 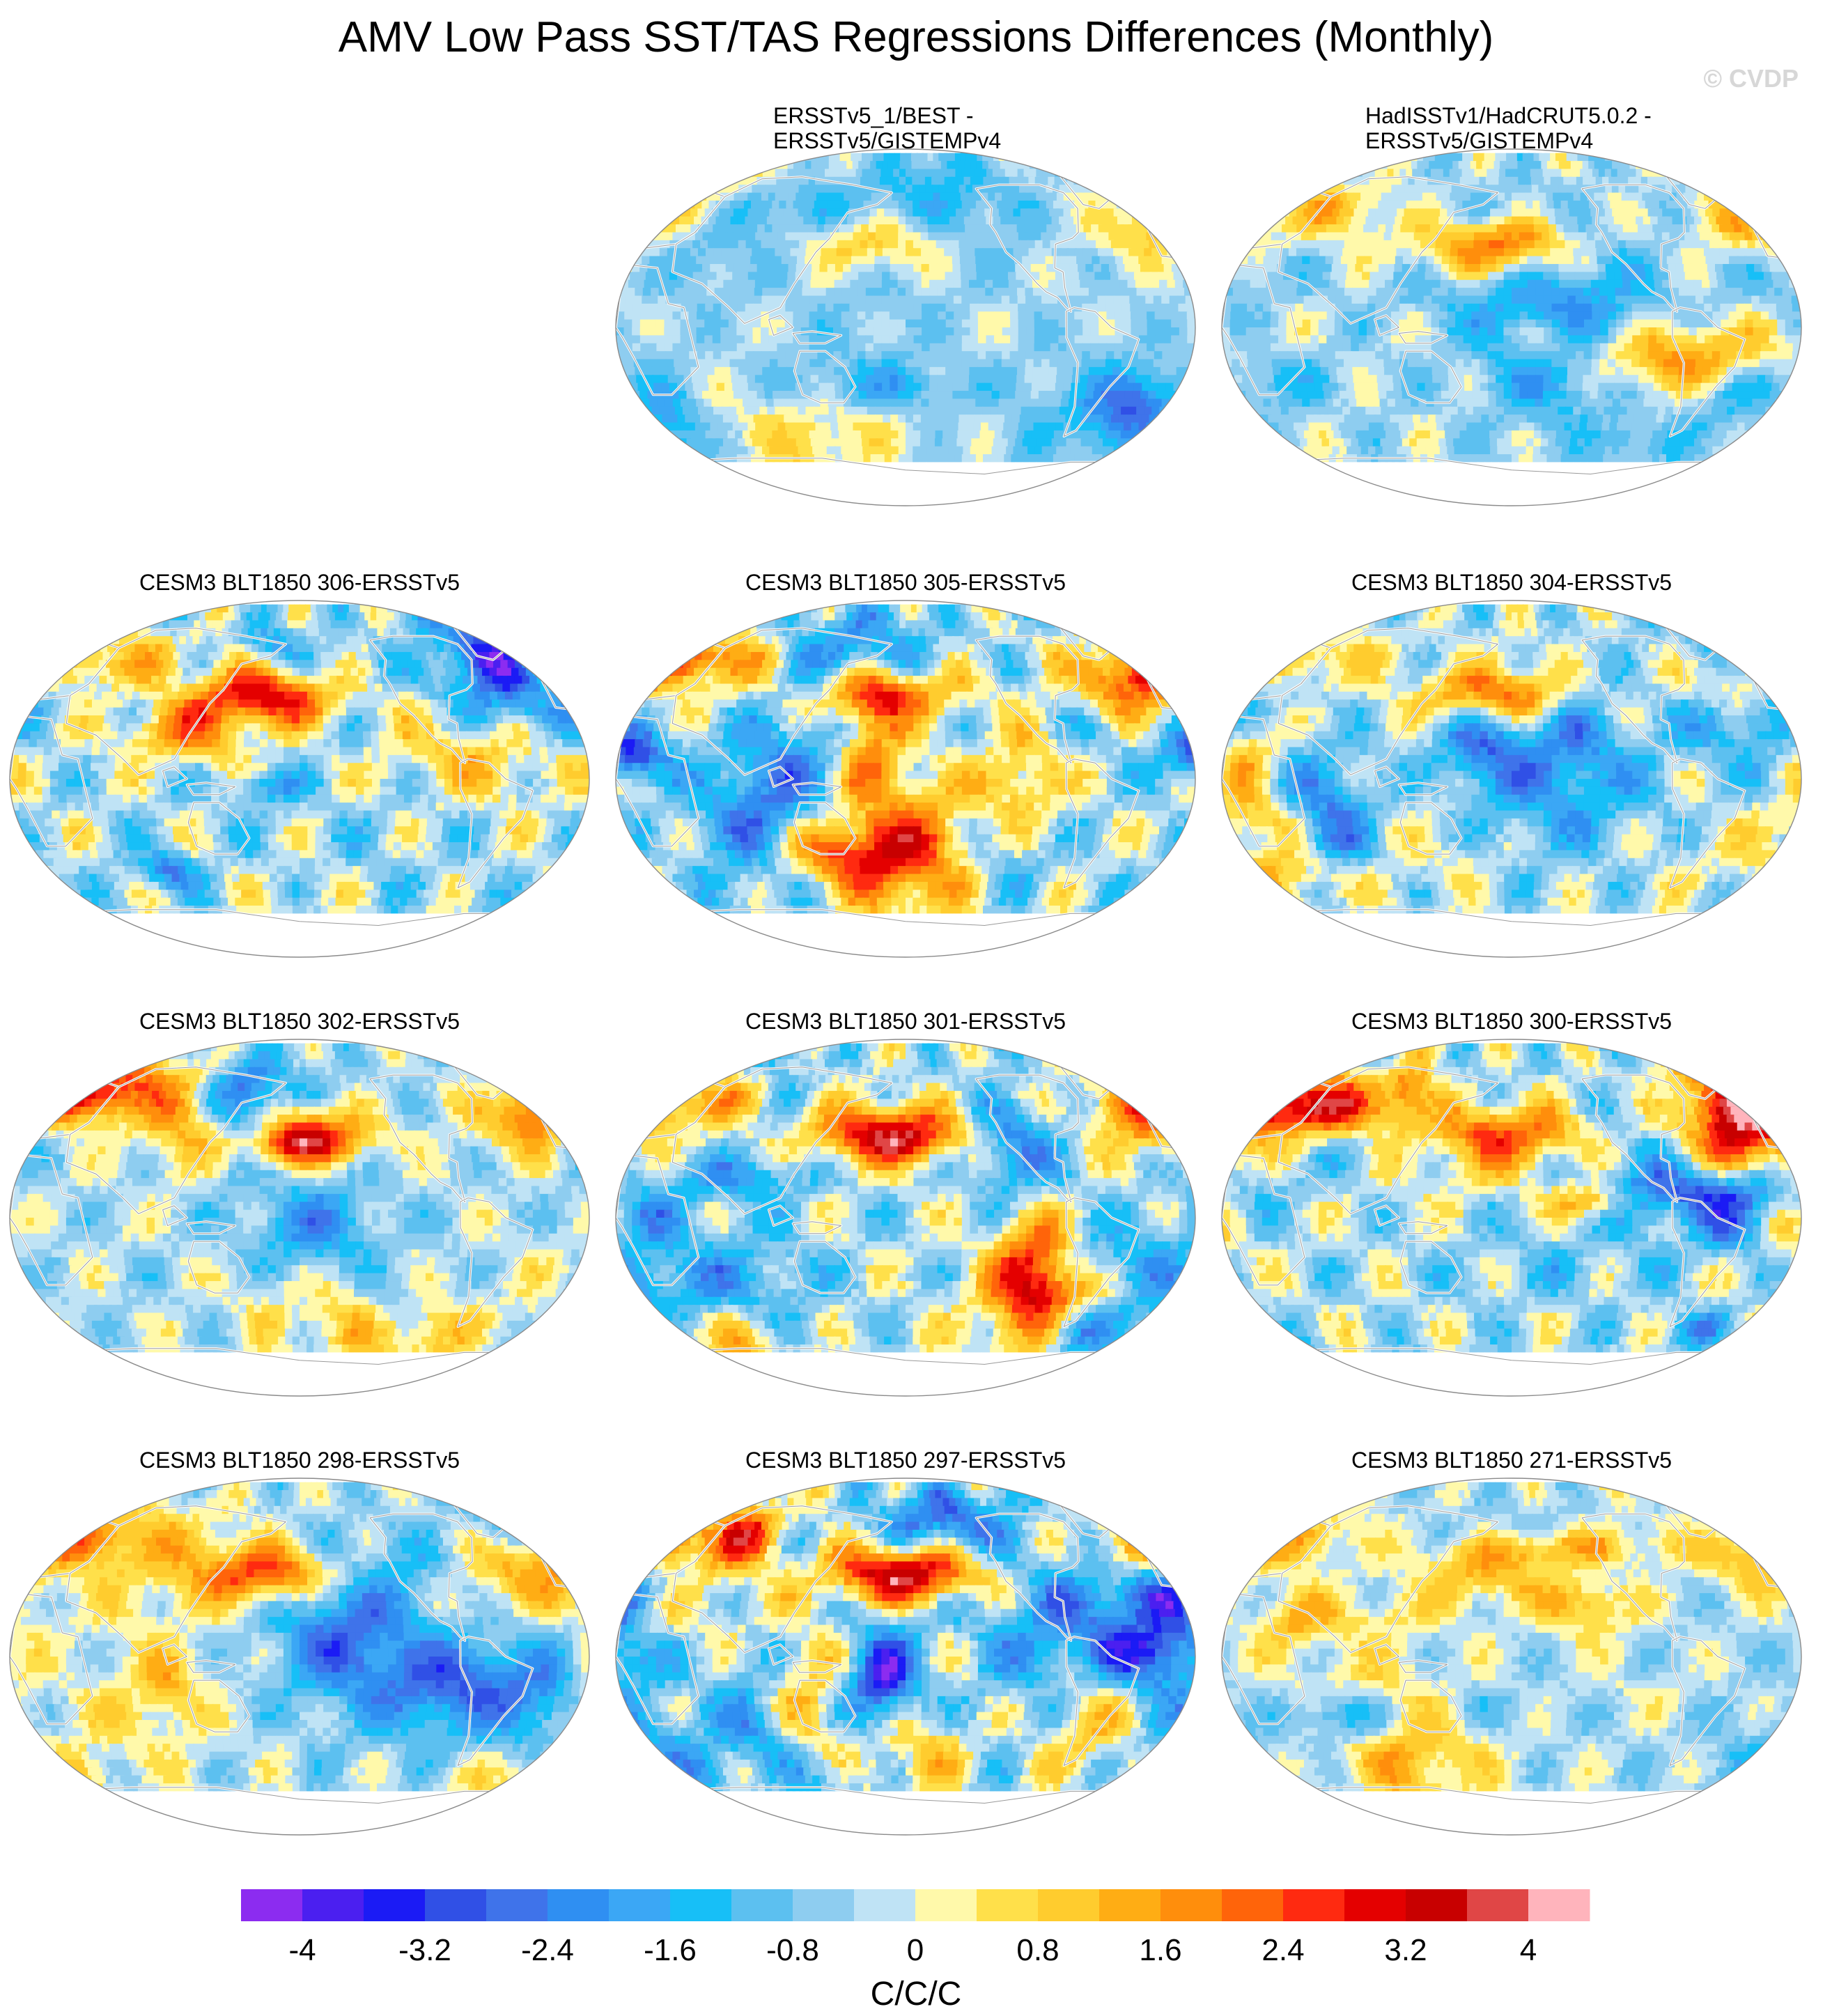 What do you see at coordinates (299, 582) in the screenshot?
I see `panel-title: CESM3 BLT1850 306-ERSSTv5` at bounding box center [299, 582].